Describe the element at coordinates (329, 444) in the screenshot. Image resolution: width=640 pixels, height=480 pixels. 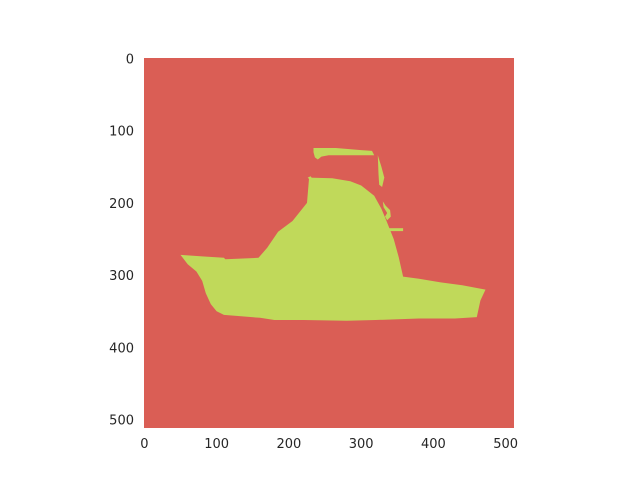
I see `x-axis: 0 100 200 300 400 500` at that location.